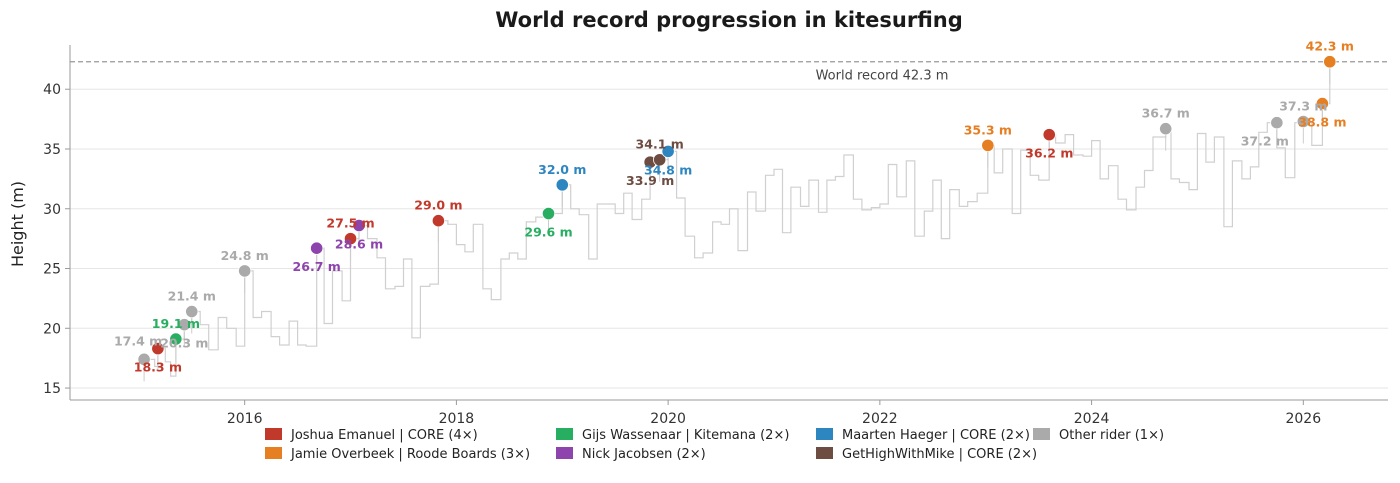 The image size is (1400, 483). I want to click on world-record-label: World record 42.3 m, so click(882, 76).